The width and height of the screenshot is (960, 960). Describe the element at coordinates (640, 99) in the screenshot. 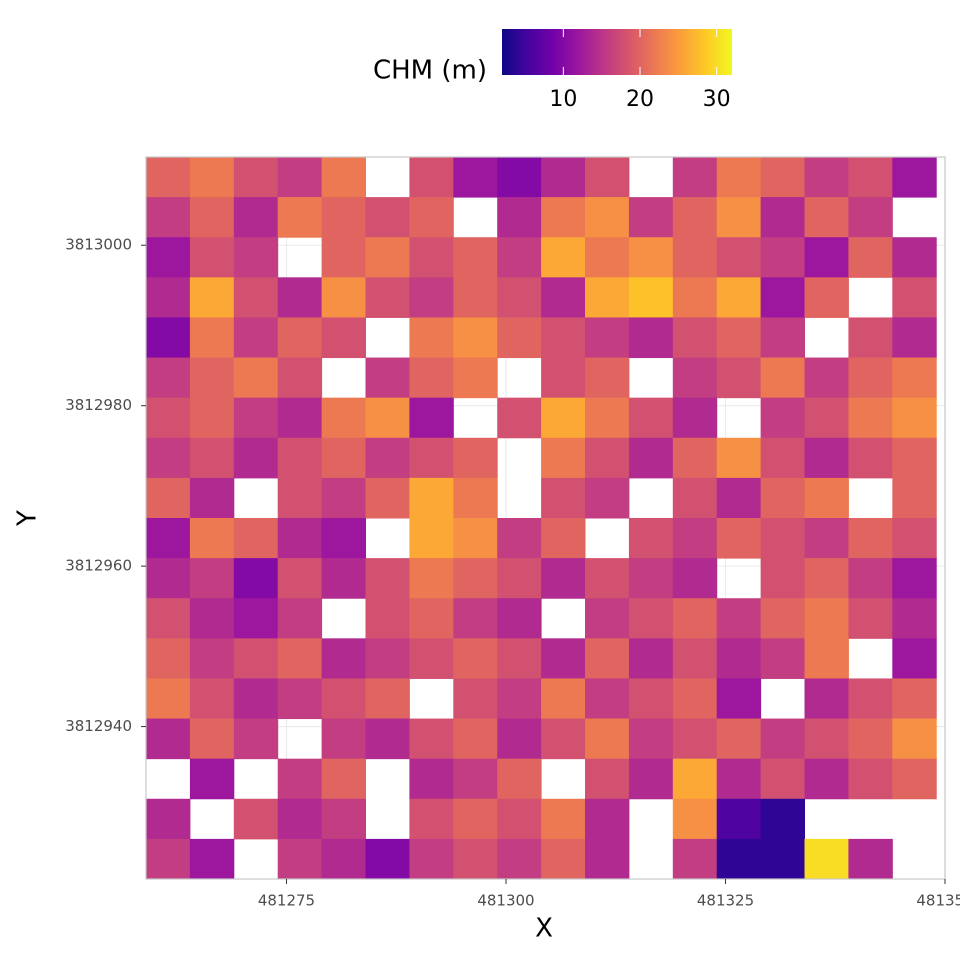

I see `colorbar-tick-label: 20` at that location.